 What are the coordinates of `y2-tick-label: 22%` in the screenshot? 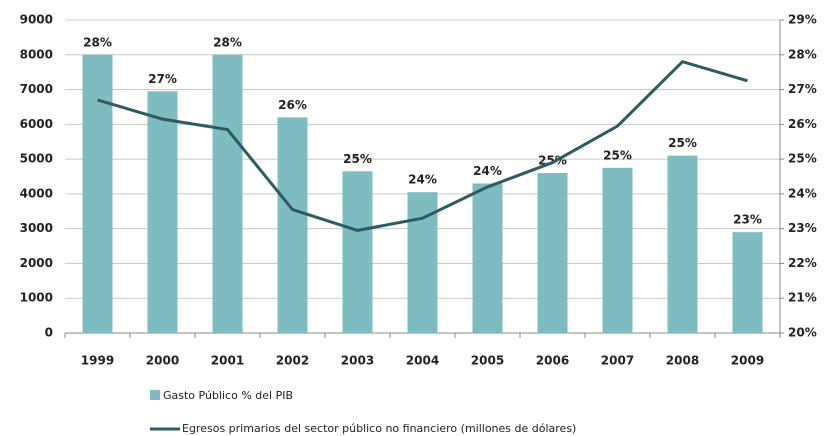 It's located at (802, 263).